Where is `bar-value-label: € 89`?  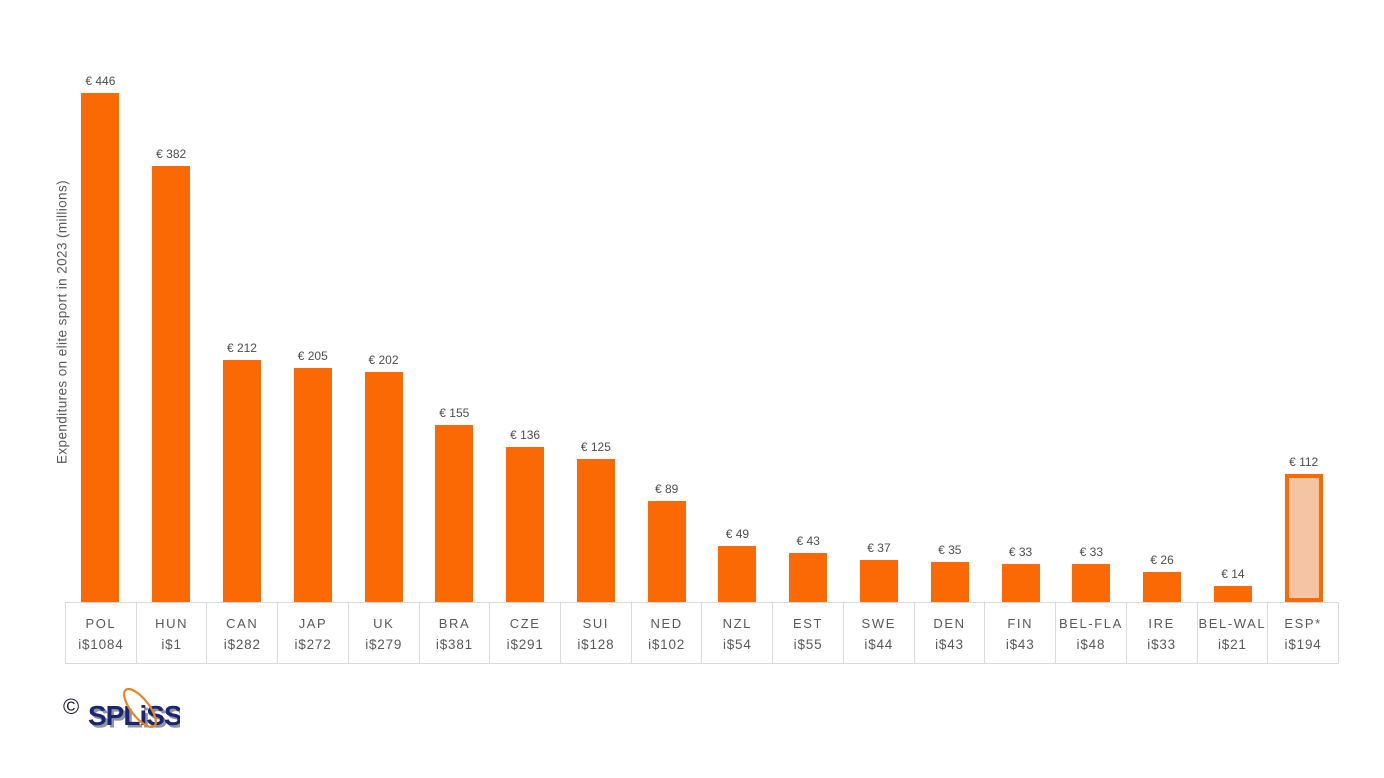 bar-value-label: € 89 is located at coordinates (666, 489).